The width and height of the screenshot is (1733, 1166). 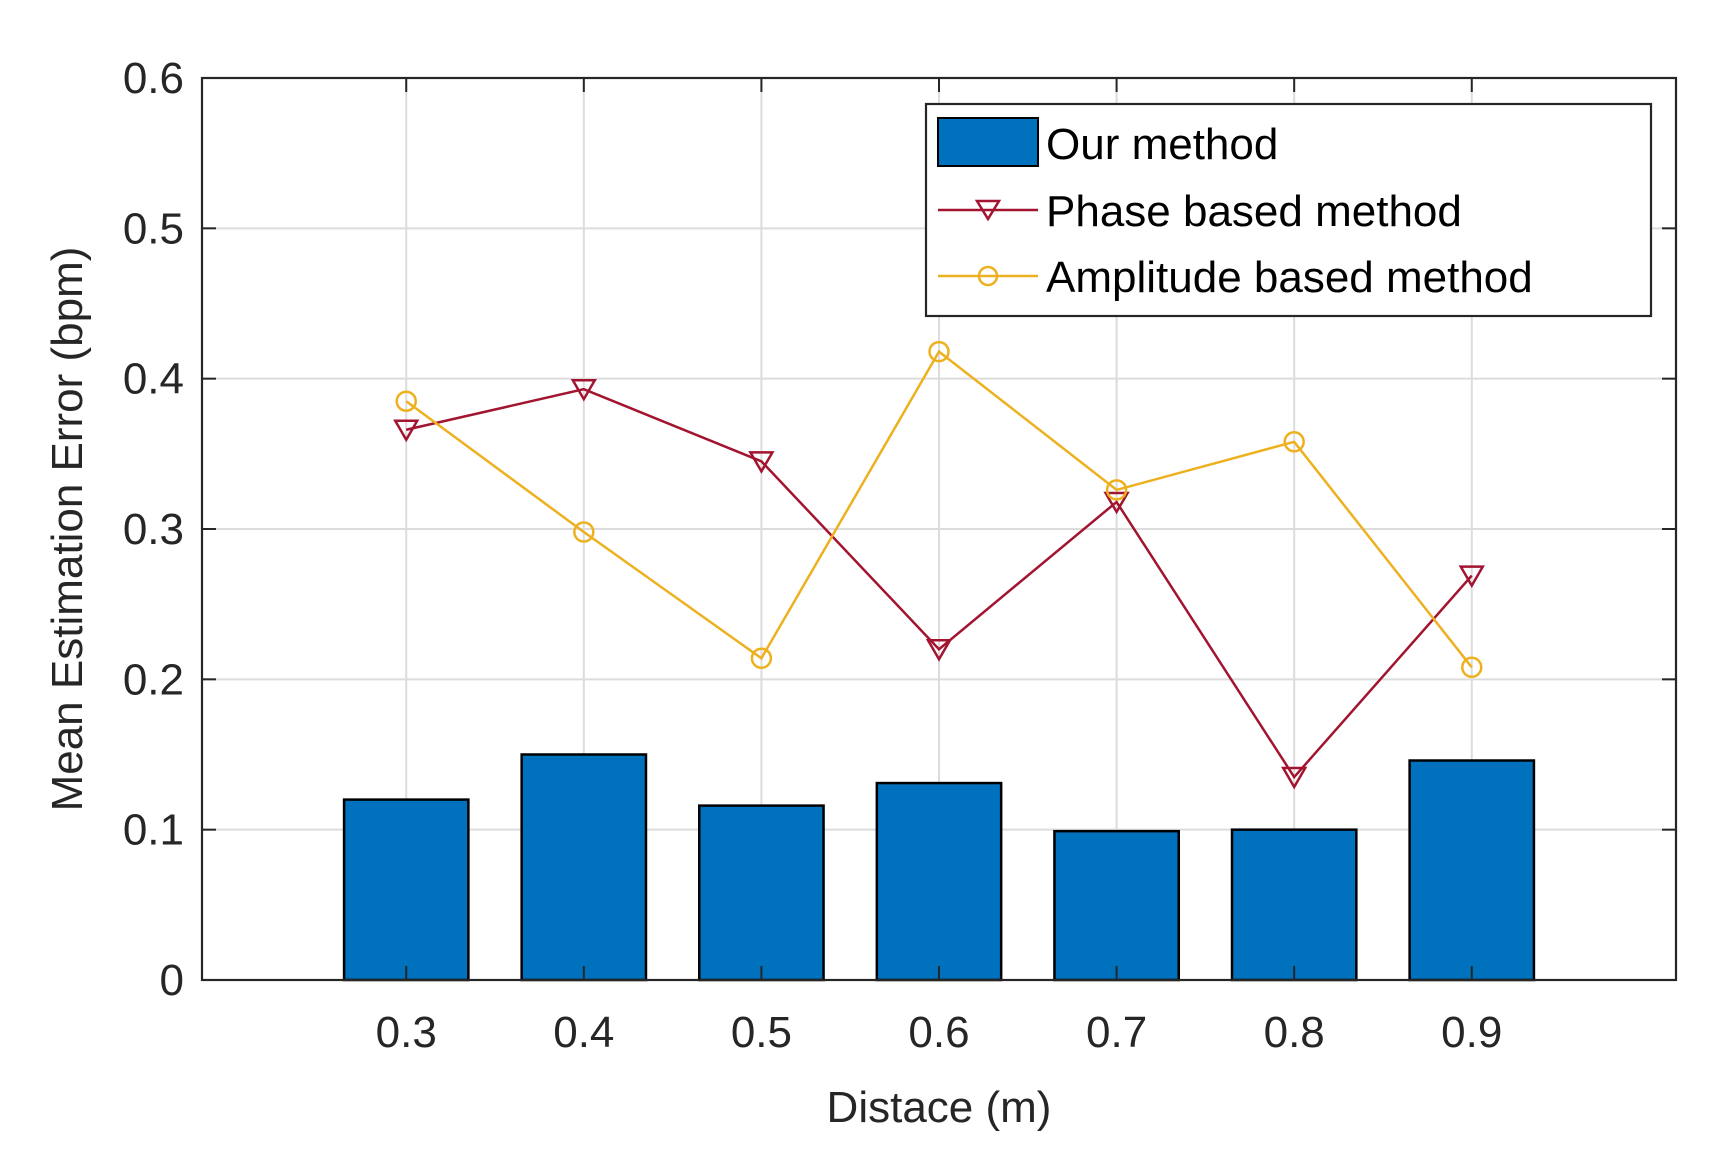 What do you see at coordinates (153, 379) in the screenshot?
I see `y-tick-label: 0.4` at bounding box center [153, 379].